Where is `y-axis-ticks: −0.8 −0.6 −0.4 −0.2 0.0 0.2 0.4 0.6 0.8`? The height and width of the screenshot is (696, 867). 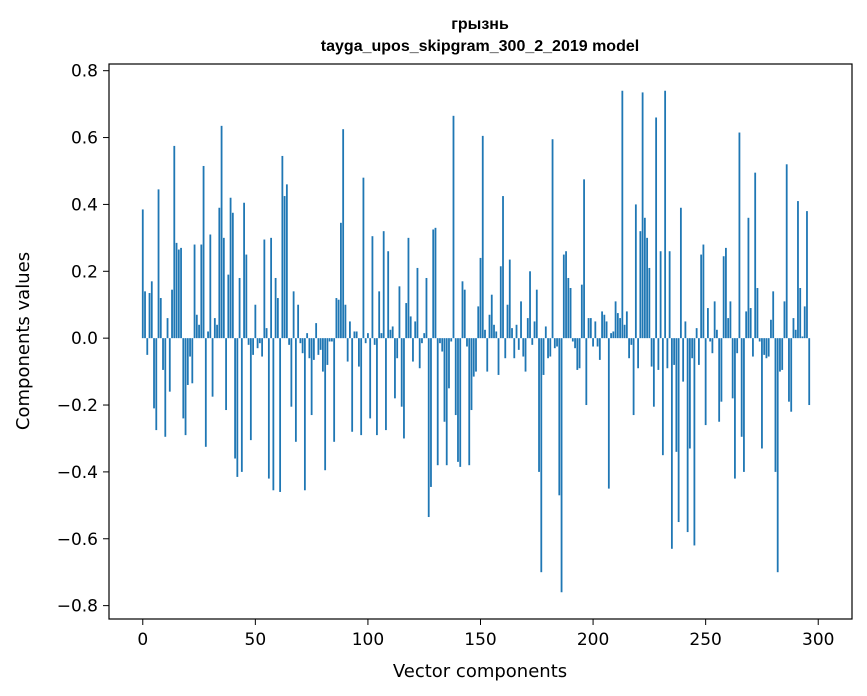
y-axis-ticks: −0.8 −0.6 −0.4 −0.2 0.0 0.2 0.4 0.6 0.8 is located at coordinates (83, 339).